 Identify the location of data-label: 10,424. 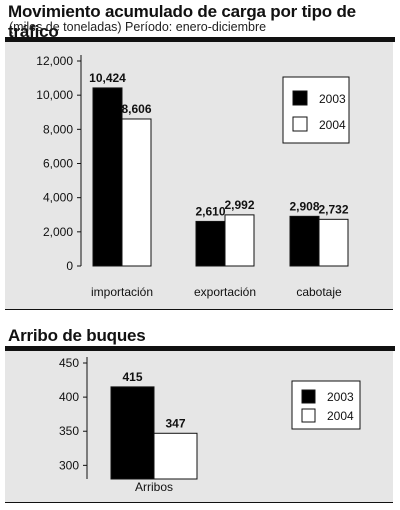
(107, 78).